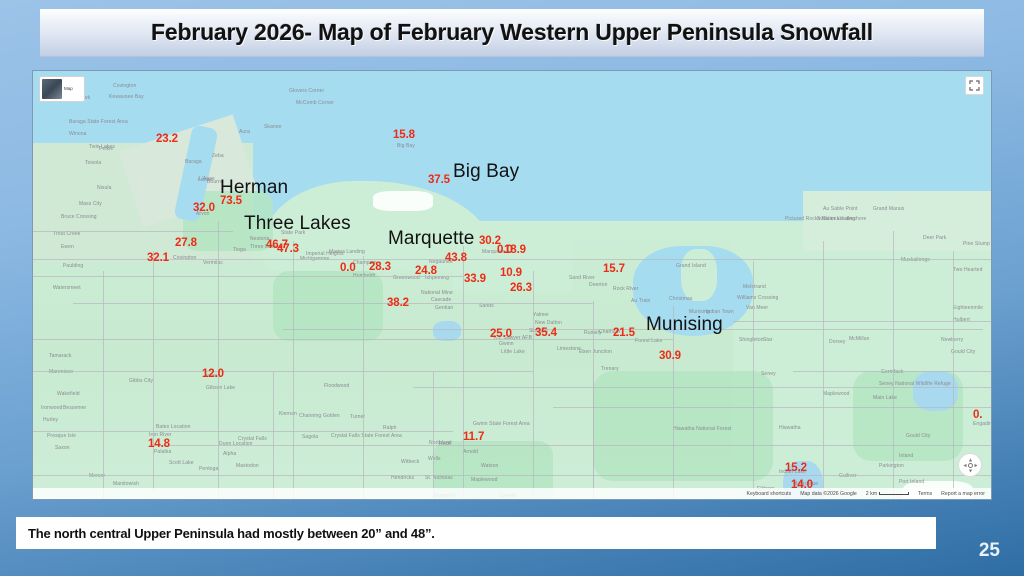 The image size is (1024, 576). What do you see at coordinates (790, 428) in the screenshot?
I see `map-toponym: Hiawatha` at bounding box center [790, 428].